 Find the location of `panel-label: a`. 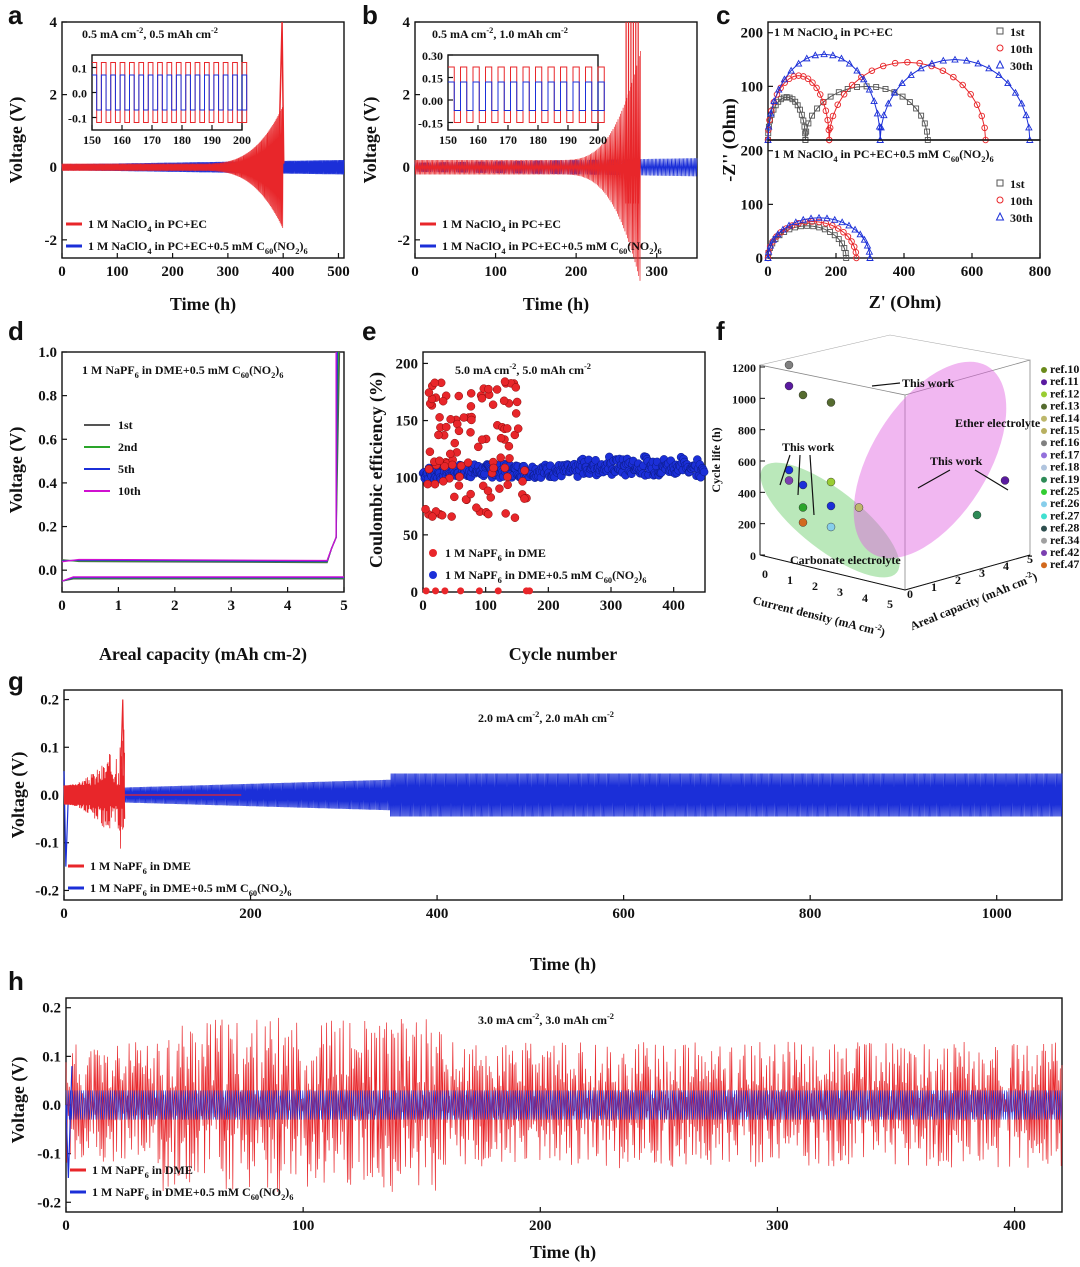

panel-label: a is located at coordinates (15, 15).